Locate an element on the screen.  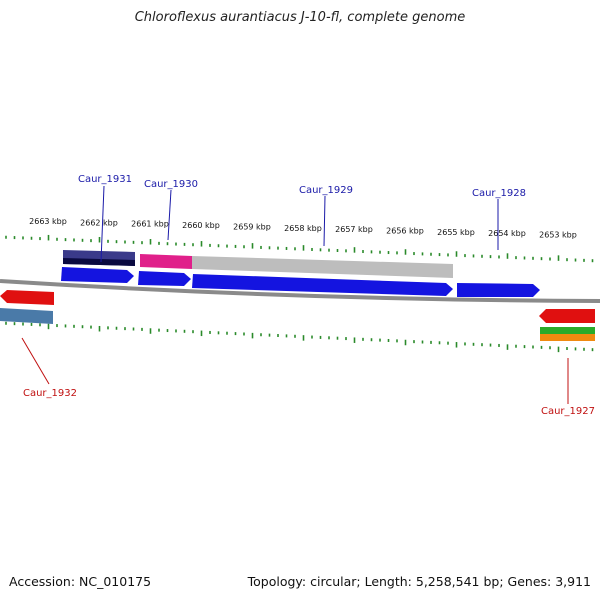
forward-genes is located at coordinates (300, 282).